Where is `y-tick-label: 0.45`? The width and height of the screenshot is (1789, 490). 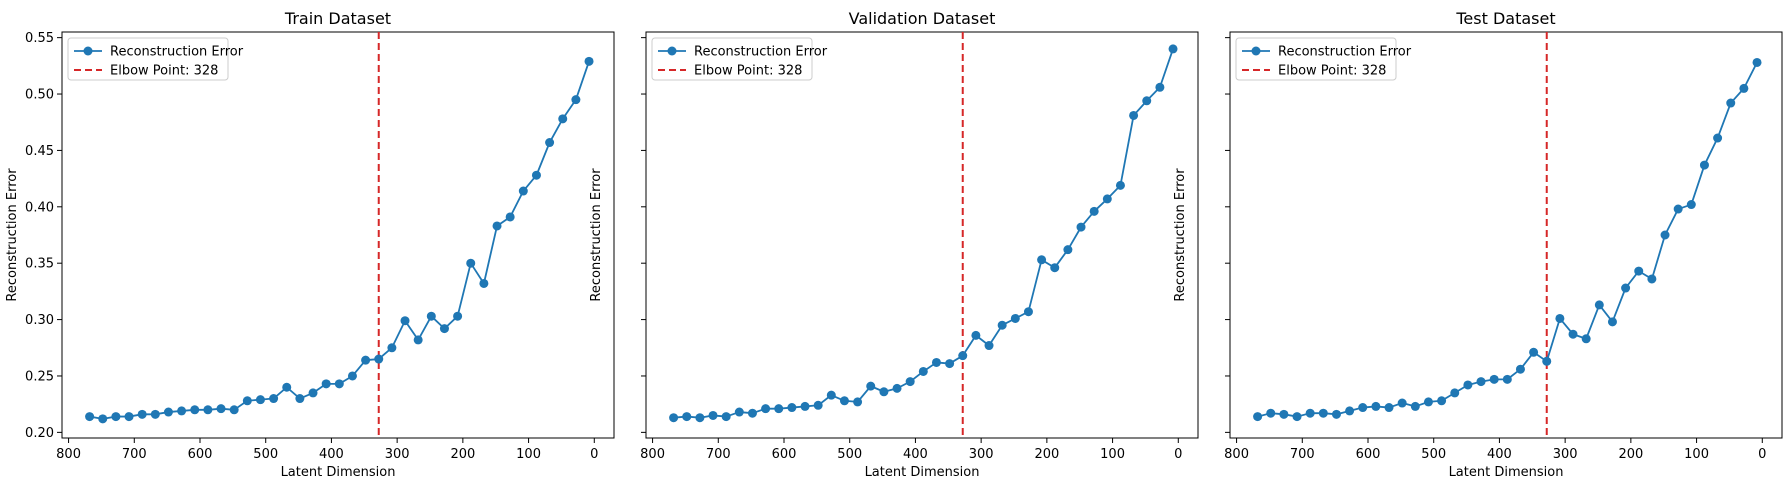 y-tick-label: 0.45 is located at coordinates (39, 151).